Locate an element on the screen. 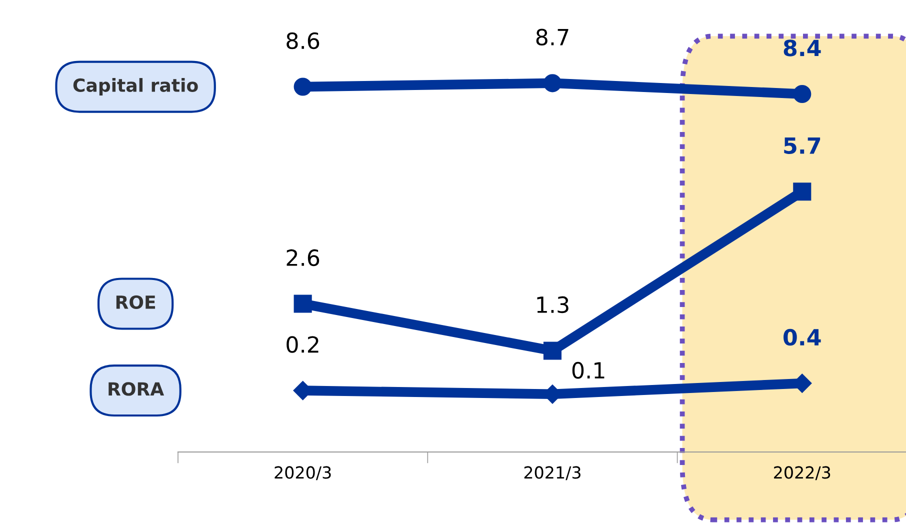  data-label: 0.2 is located at coordinates (302, 344).